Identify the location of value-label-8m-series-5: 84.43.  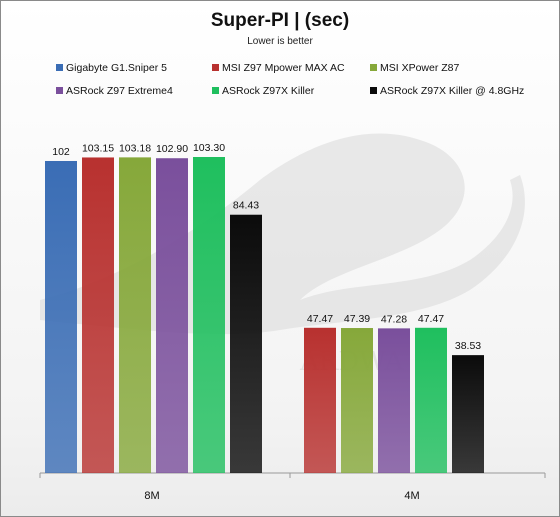
(246, 206).